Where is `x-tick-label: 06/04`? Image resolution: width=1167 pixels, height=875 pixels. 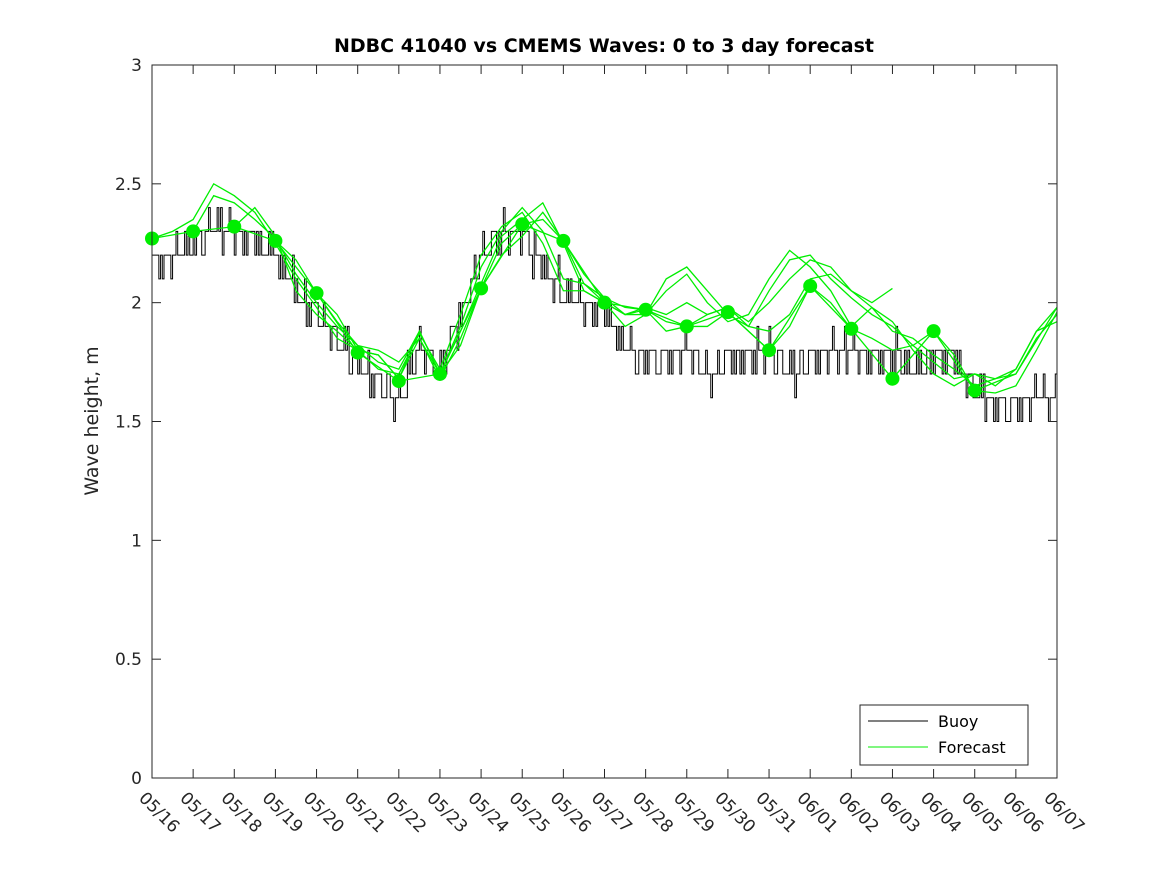 x-tick-label: 06/04 is located at coordinates (940, 812).